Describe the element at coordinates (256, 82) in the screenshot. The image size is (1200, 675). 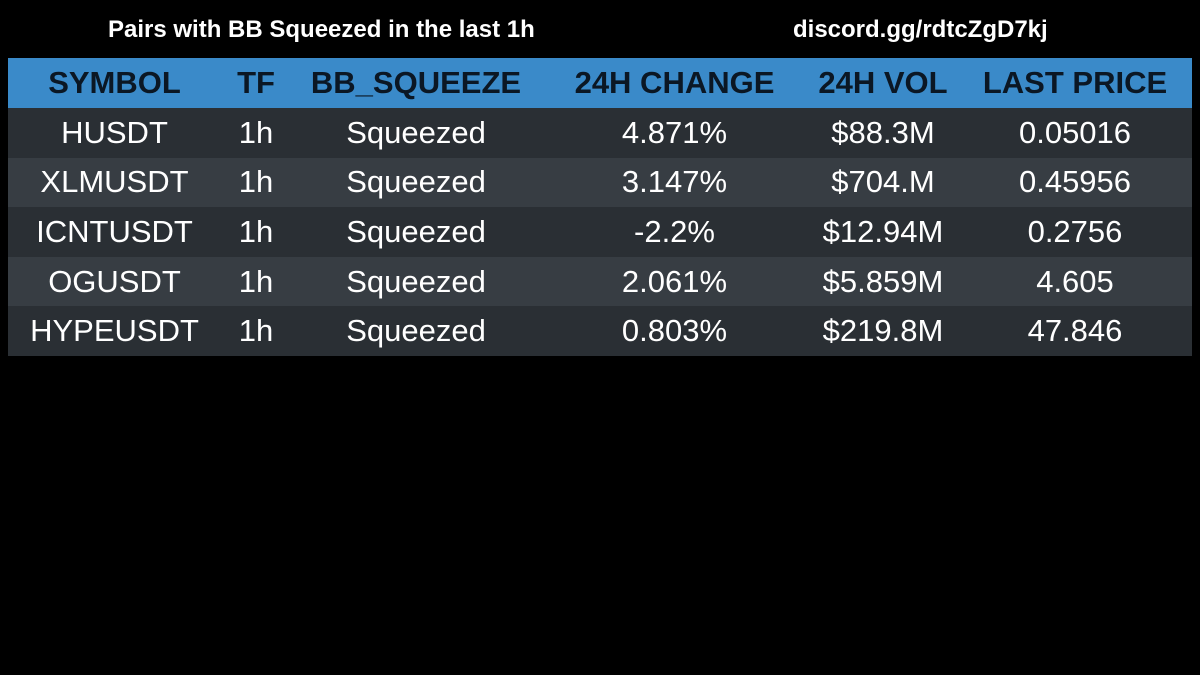
I see `column-header-tf: TF` at that location.